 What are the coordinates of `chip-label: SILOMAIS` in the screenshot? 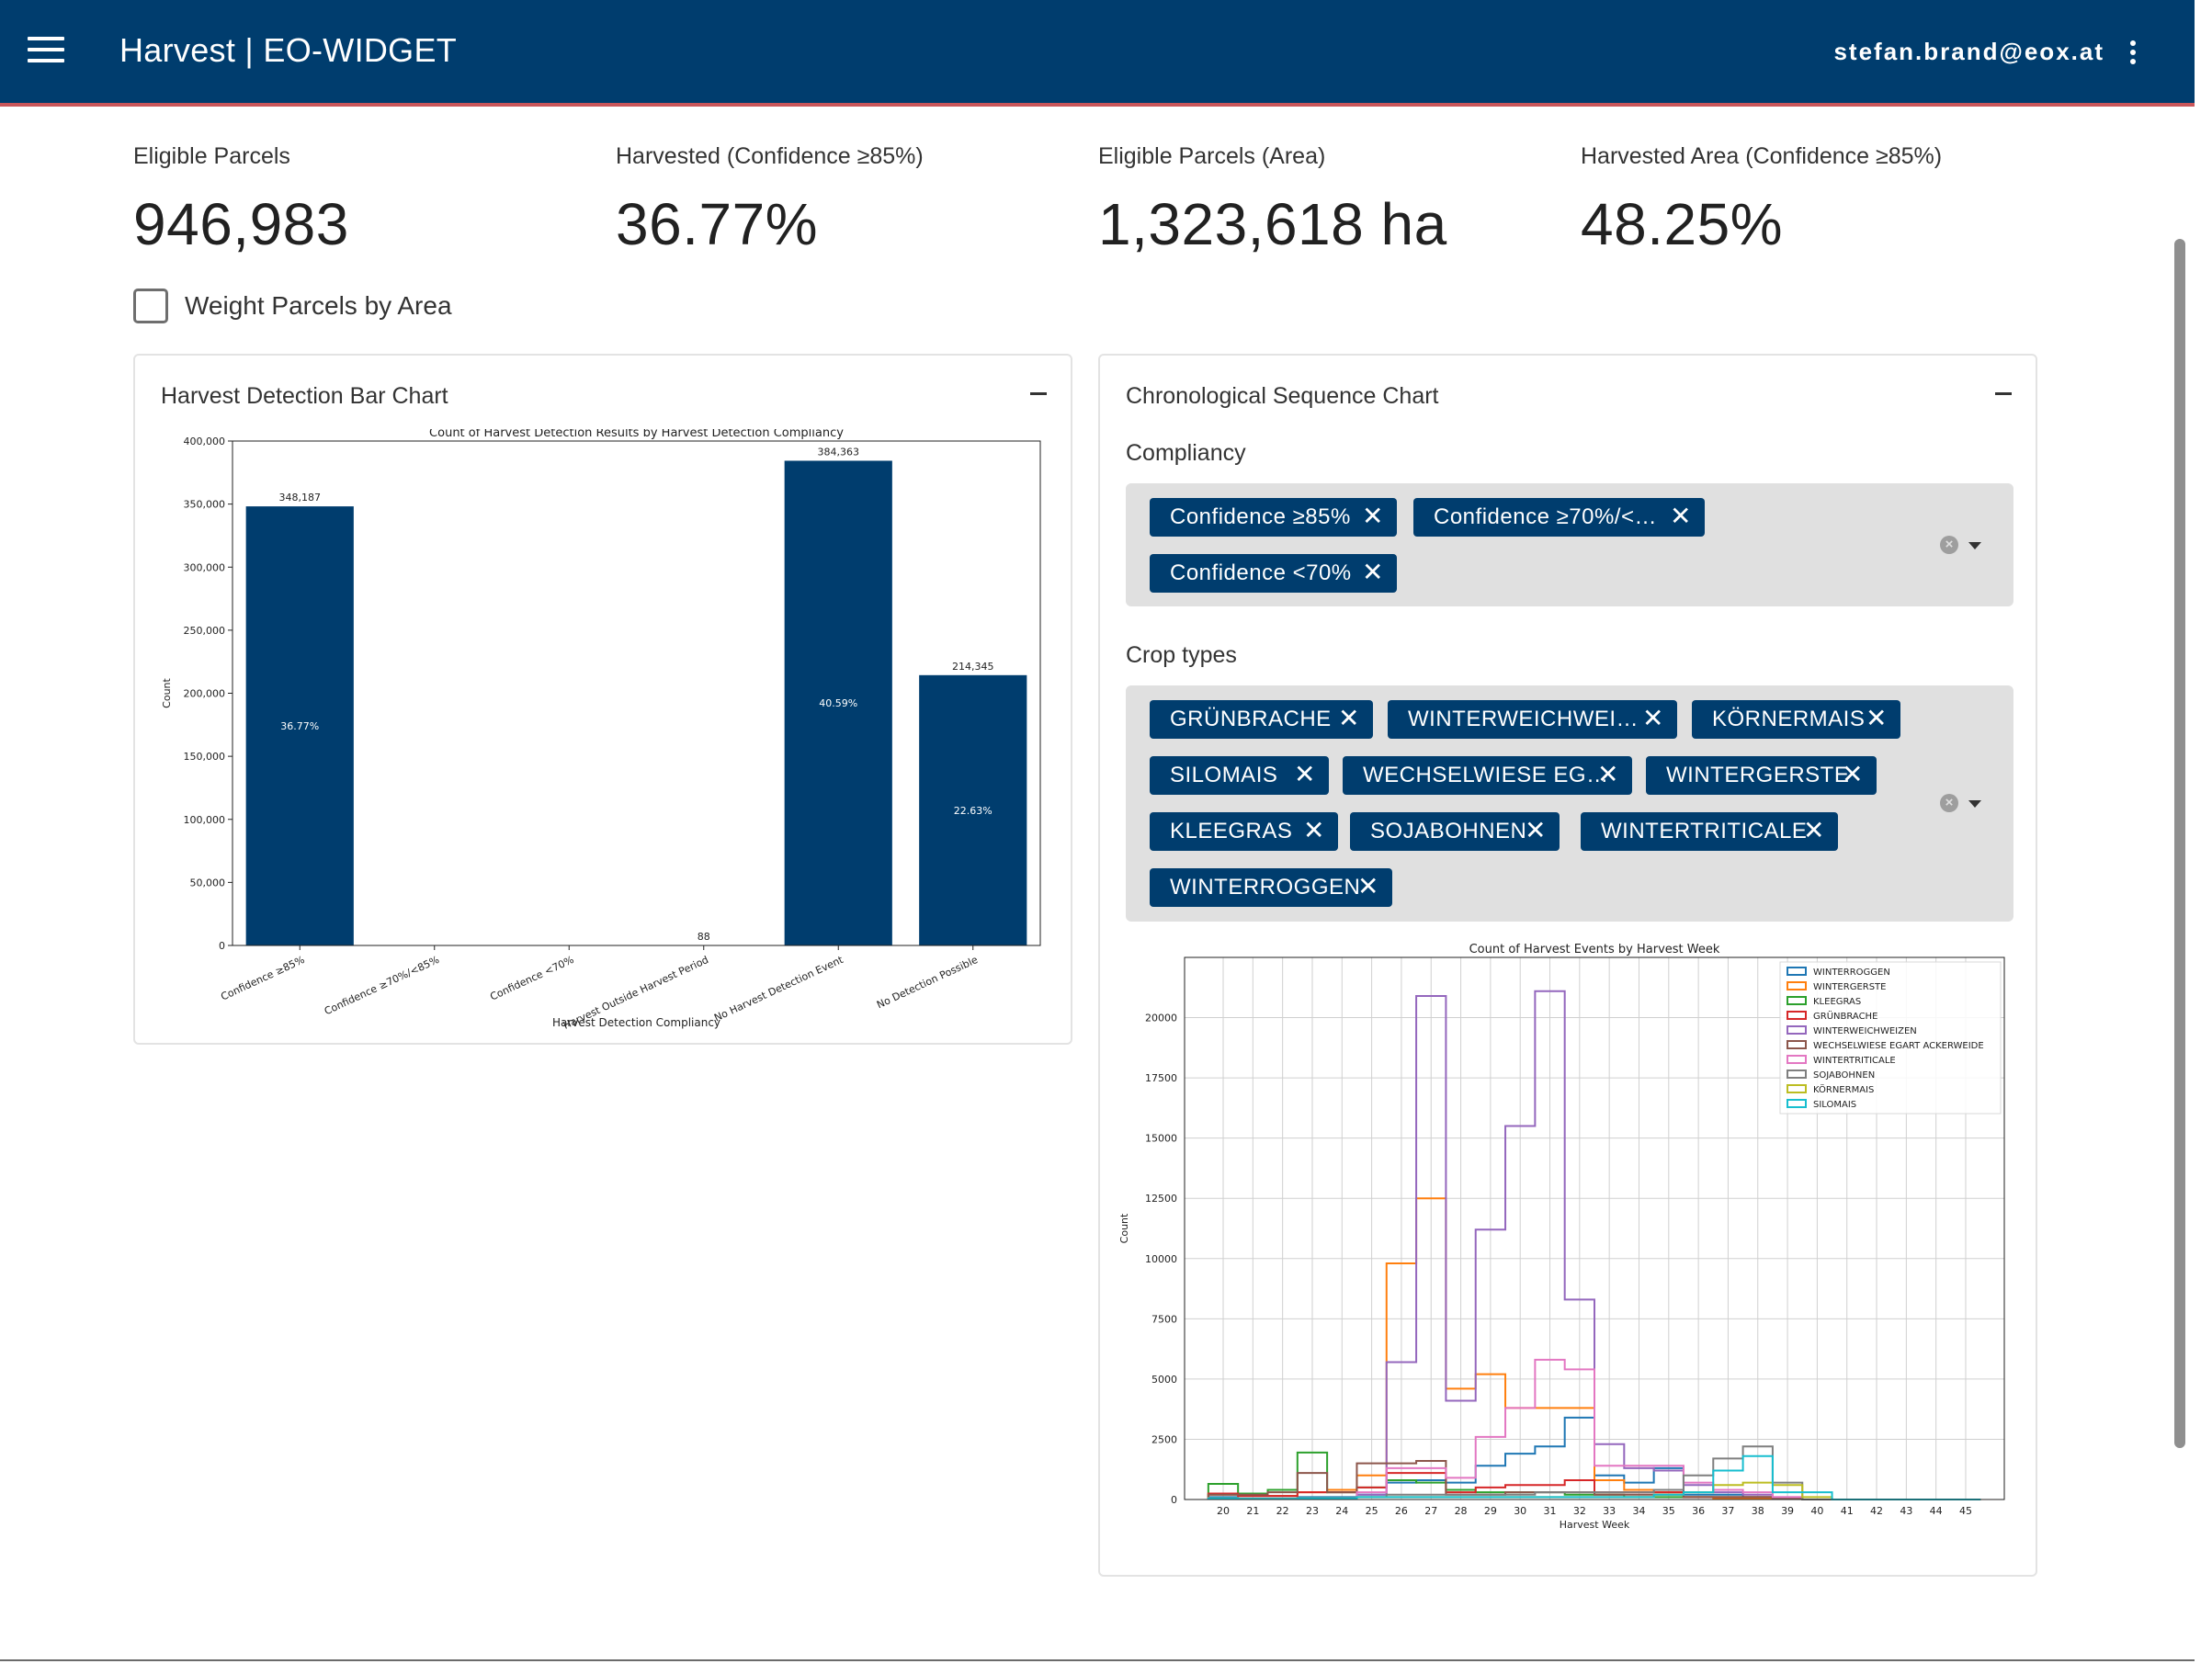 It's located at (1224, 775).